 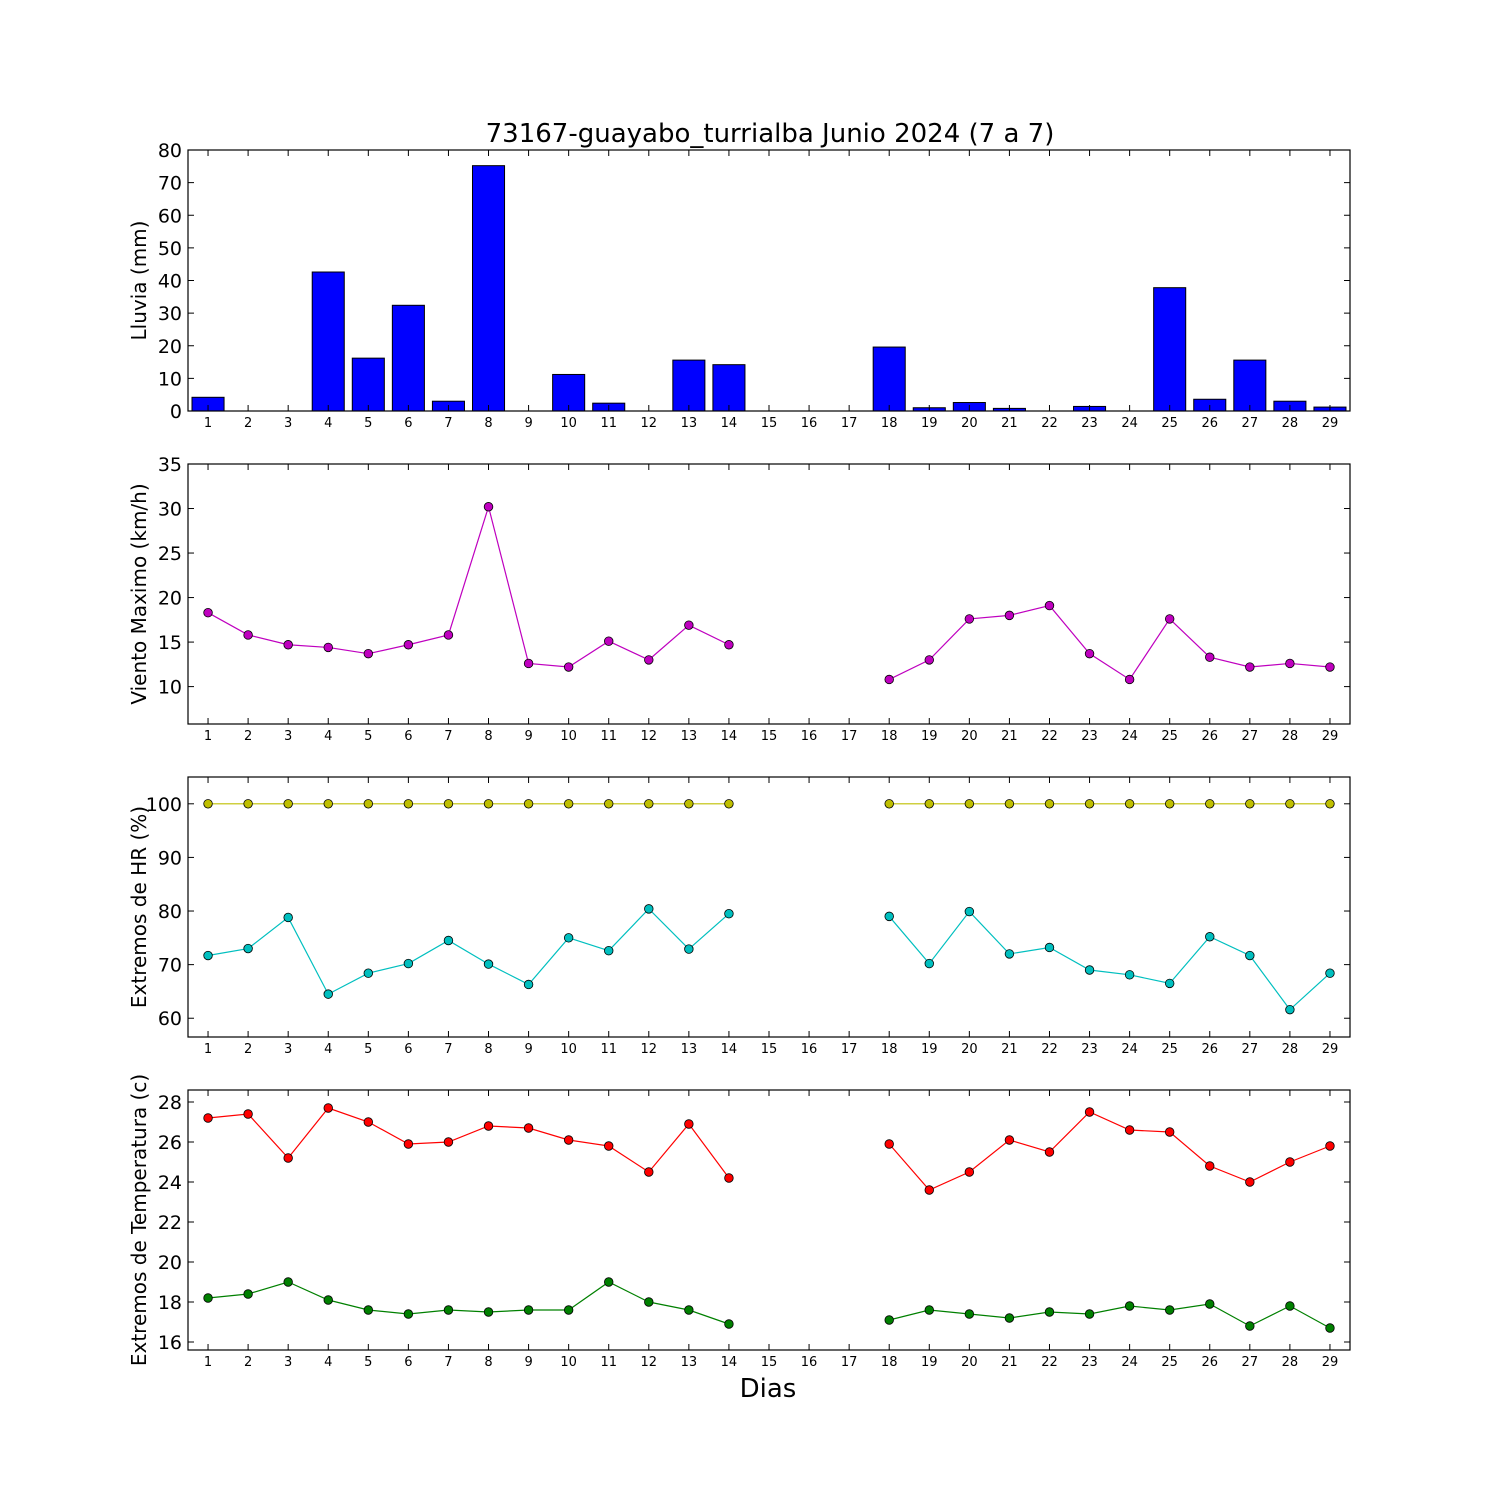 What do you see at coordinates (1209, 736) in the screenshot?
I see `x-tick-label: 26` at bounding box center [1209, 736].